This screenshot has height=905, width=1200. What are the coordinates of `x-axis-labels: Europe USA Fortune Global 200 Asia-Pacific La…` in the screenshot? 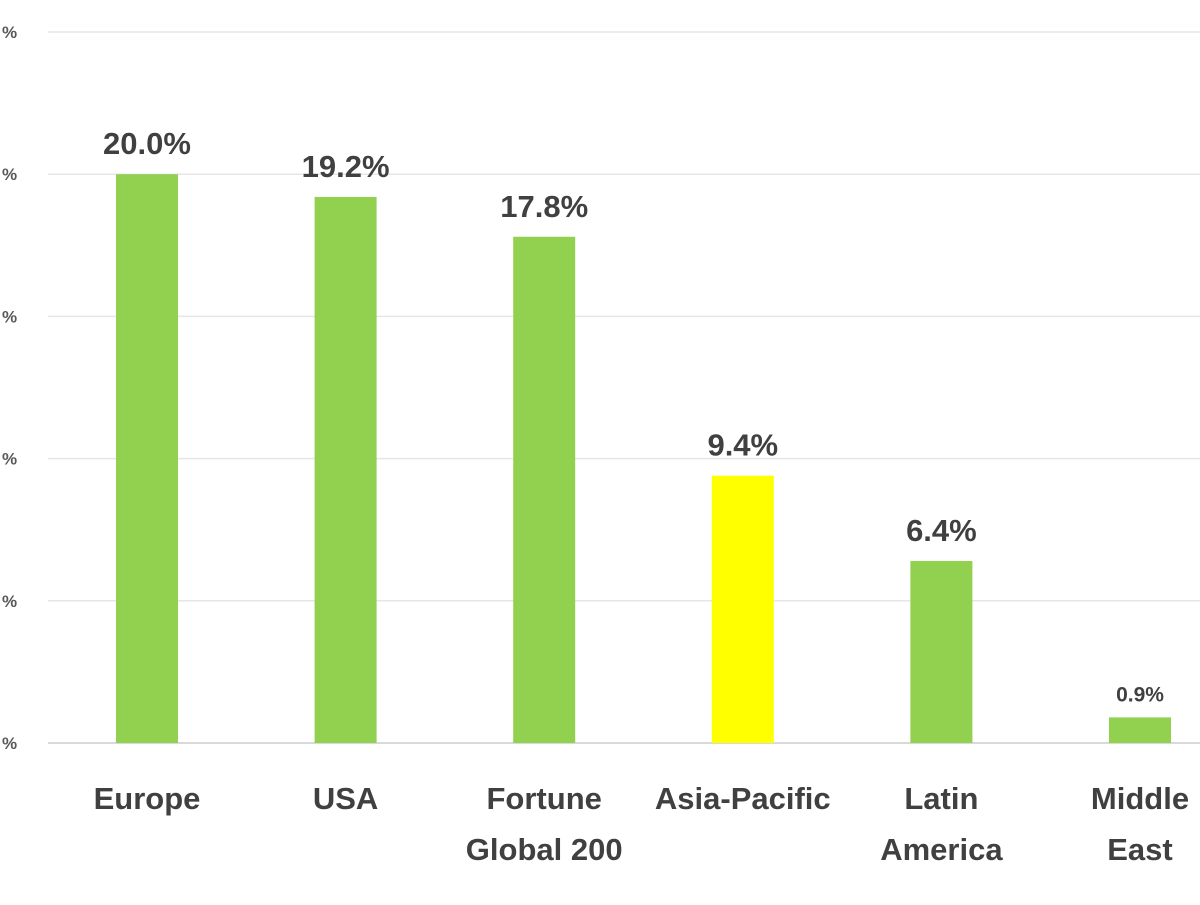 It's located at (641, 824).